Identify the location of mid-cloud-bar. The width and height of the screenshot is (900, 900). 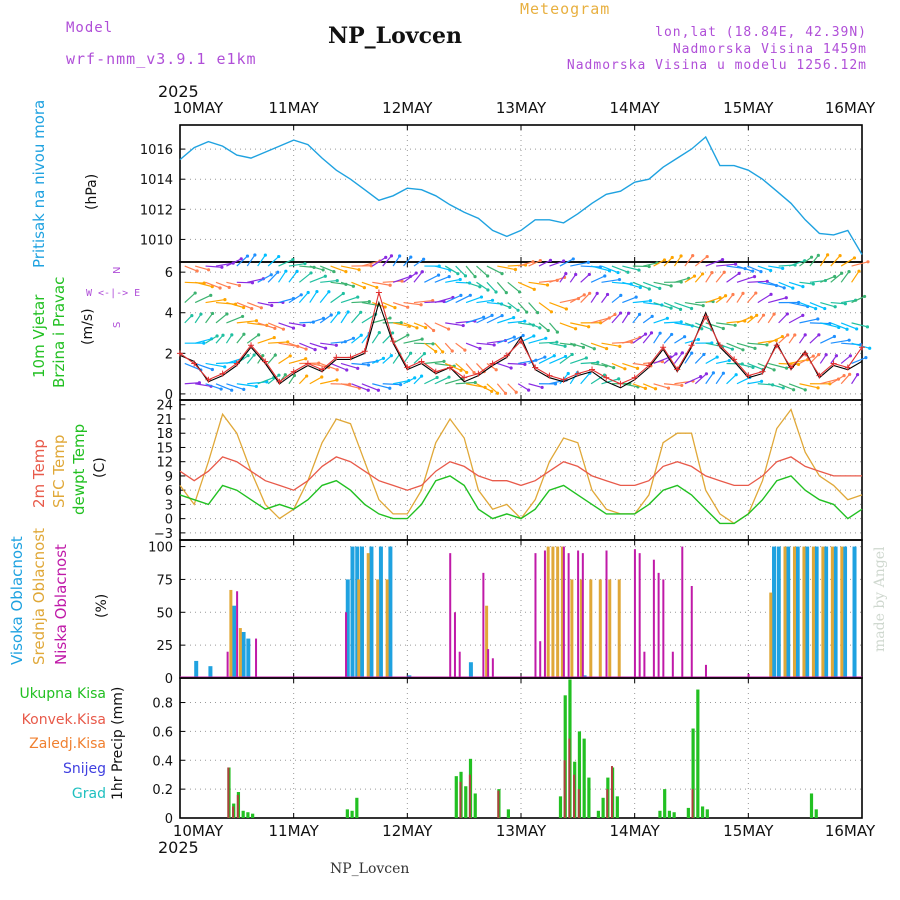
(600, 628).